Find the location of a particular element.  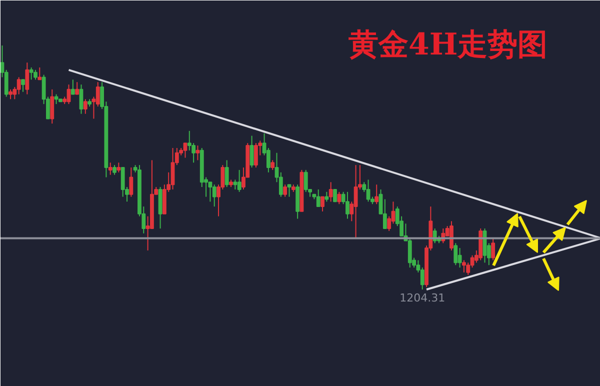

chart-title: 黄金4H走势图 is located at coordinates (448, 45).